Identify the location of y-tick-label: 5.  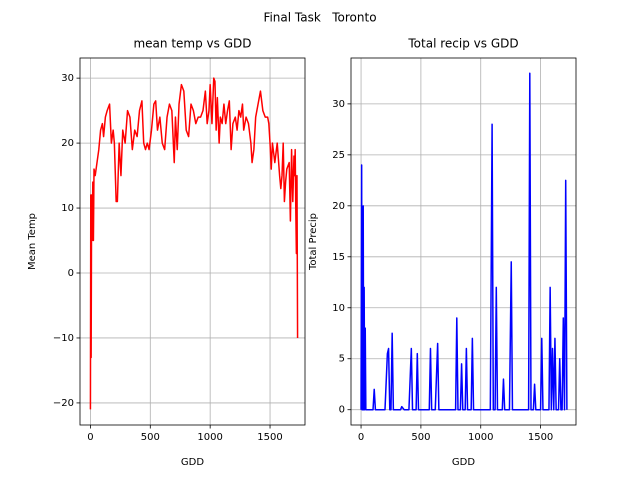
(342, 359).